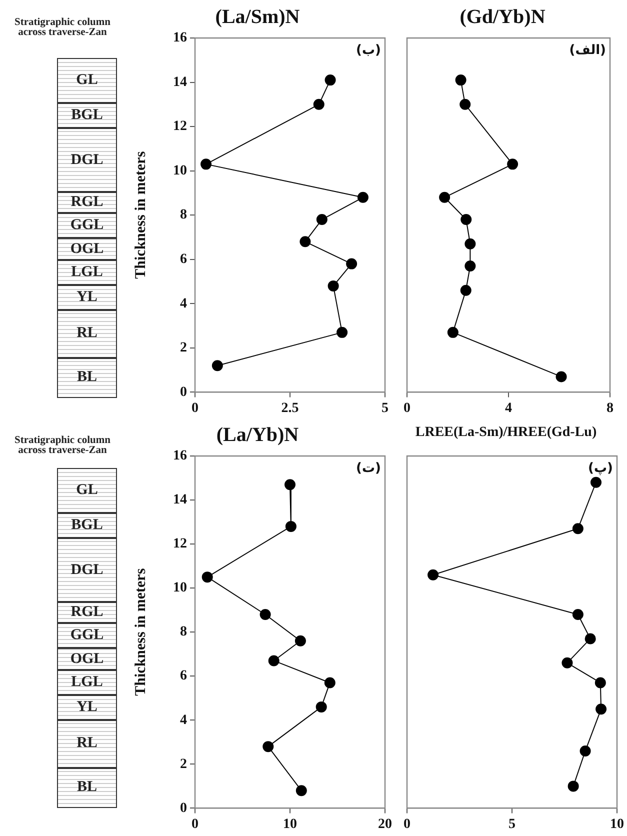  I want to click on chart-title: (La/Yb)N, so click(258, 435).